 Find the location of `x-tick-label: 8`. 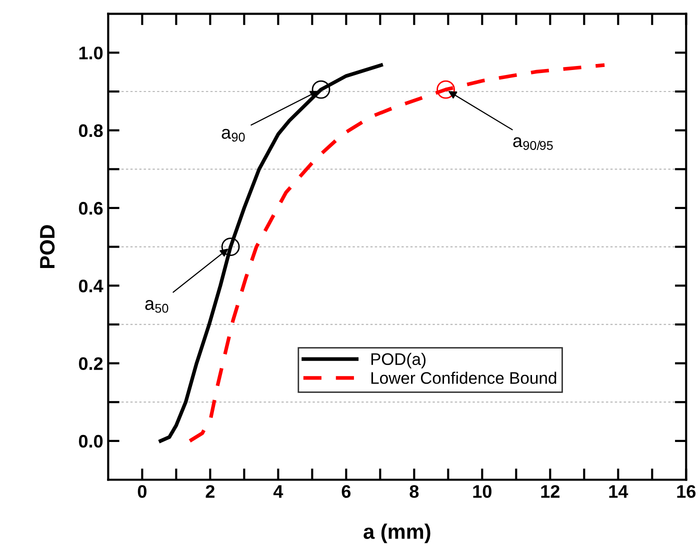

x-tick-label: 8 is located at coordinates (414, 491).